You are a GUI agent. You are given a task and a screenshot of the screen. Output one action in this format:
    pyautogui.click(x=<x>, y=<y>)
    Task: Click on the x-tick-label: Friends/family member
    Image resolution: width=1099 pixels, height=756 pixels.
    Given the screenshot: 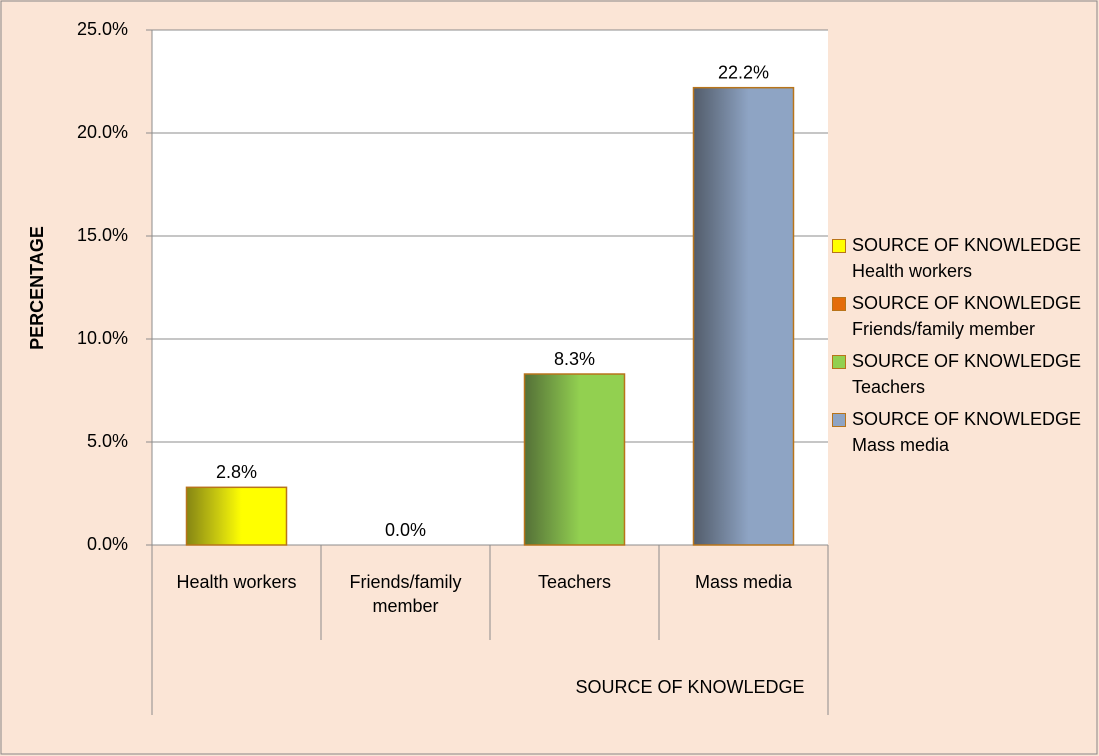 What is the action you would take?
    pyautogui.click(x=405, y=594)
    